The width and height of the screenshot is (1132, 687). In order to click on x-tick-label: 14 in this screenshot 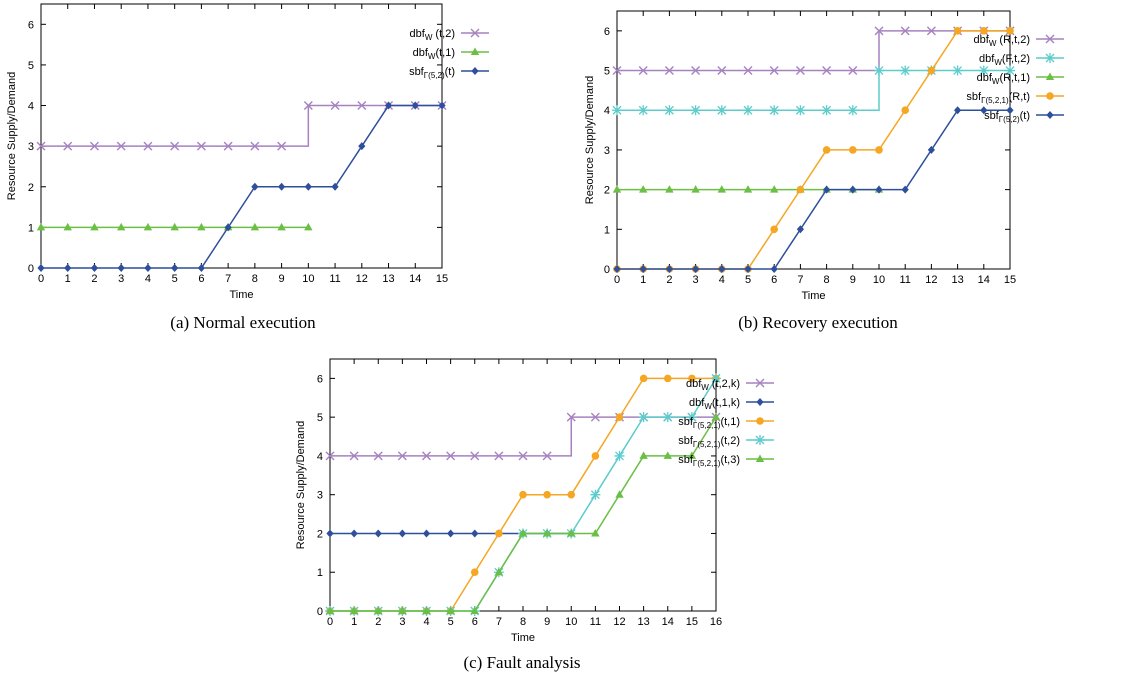, I will do `click(668, 622)`.